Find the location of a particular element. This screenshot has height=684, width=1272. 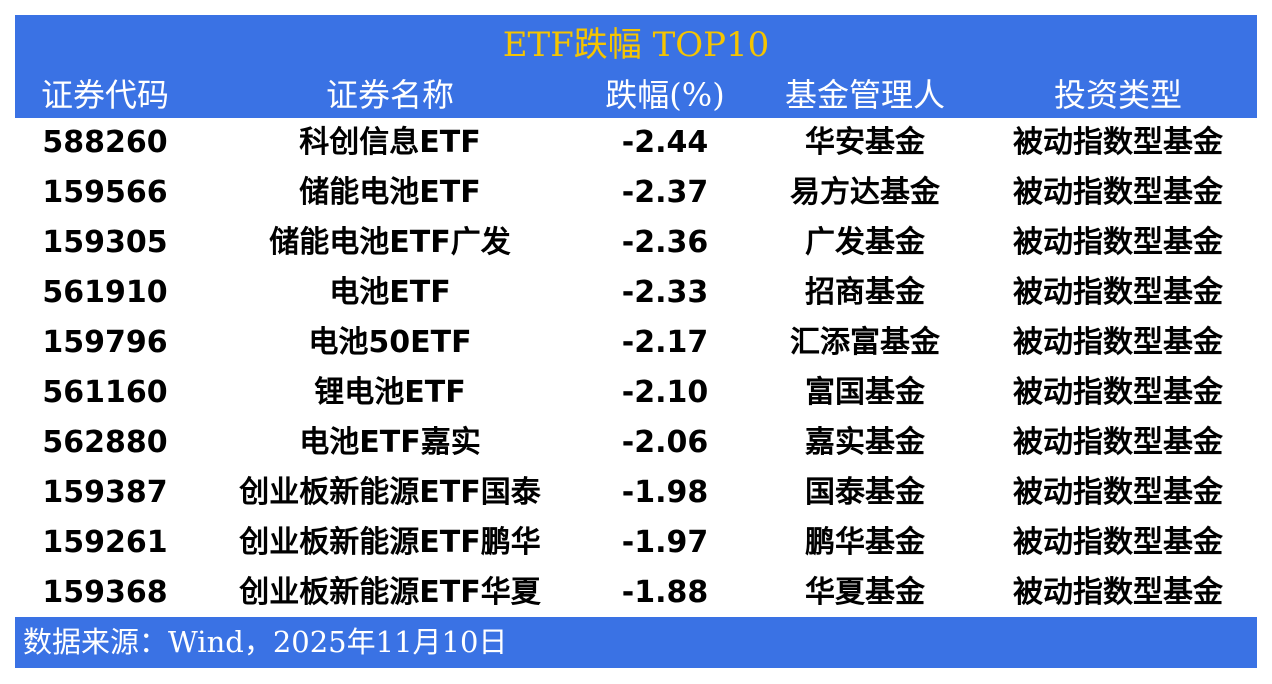

table-header: ETF跌幅 TOP10 证券代码 证券名称 跌幅(%) 基金管理人 投资类型 is located at coordinates (636, 66).